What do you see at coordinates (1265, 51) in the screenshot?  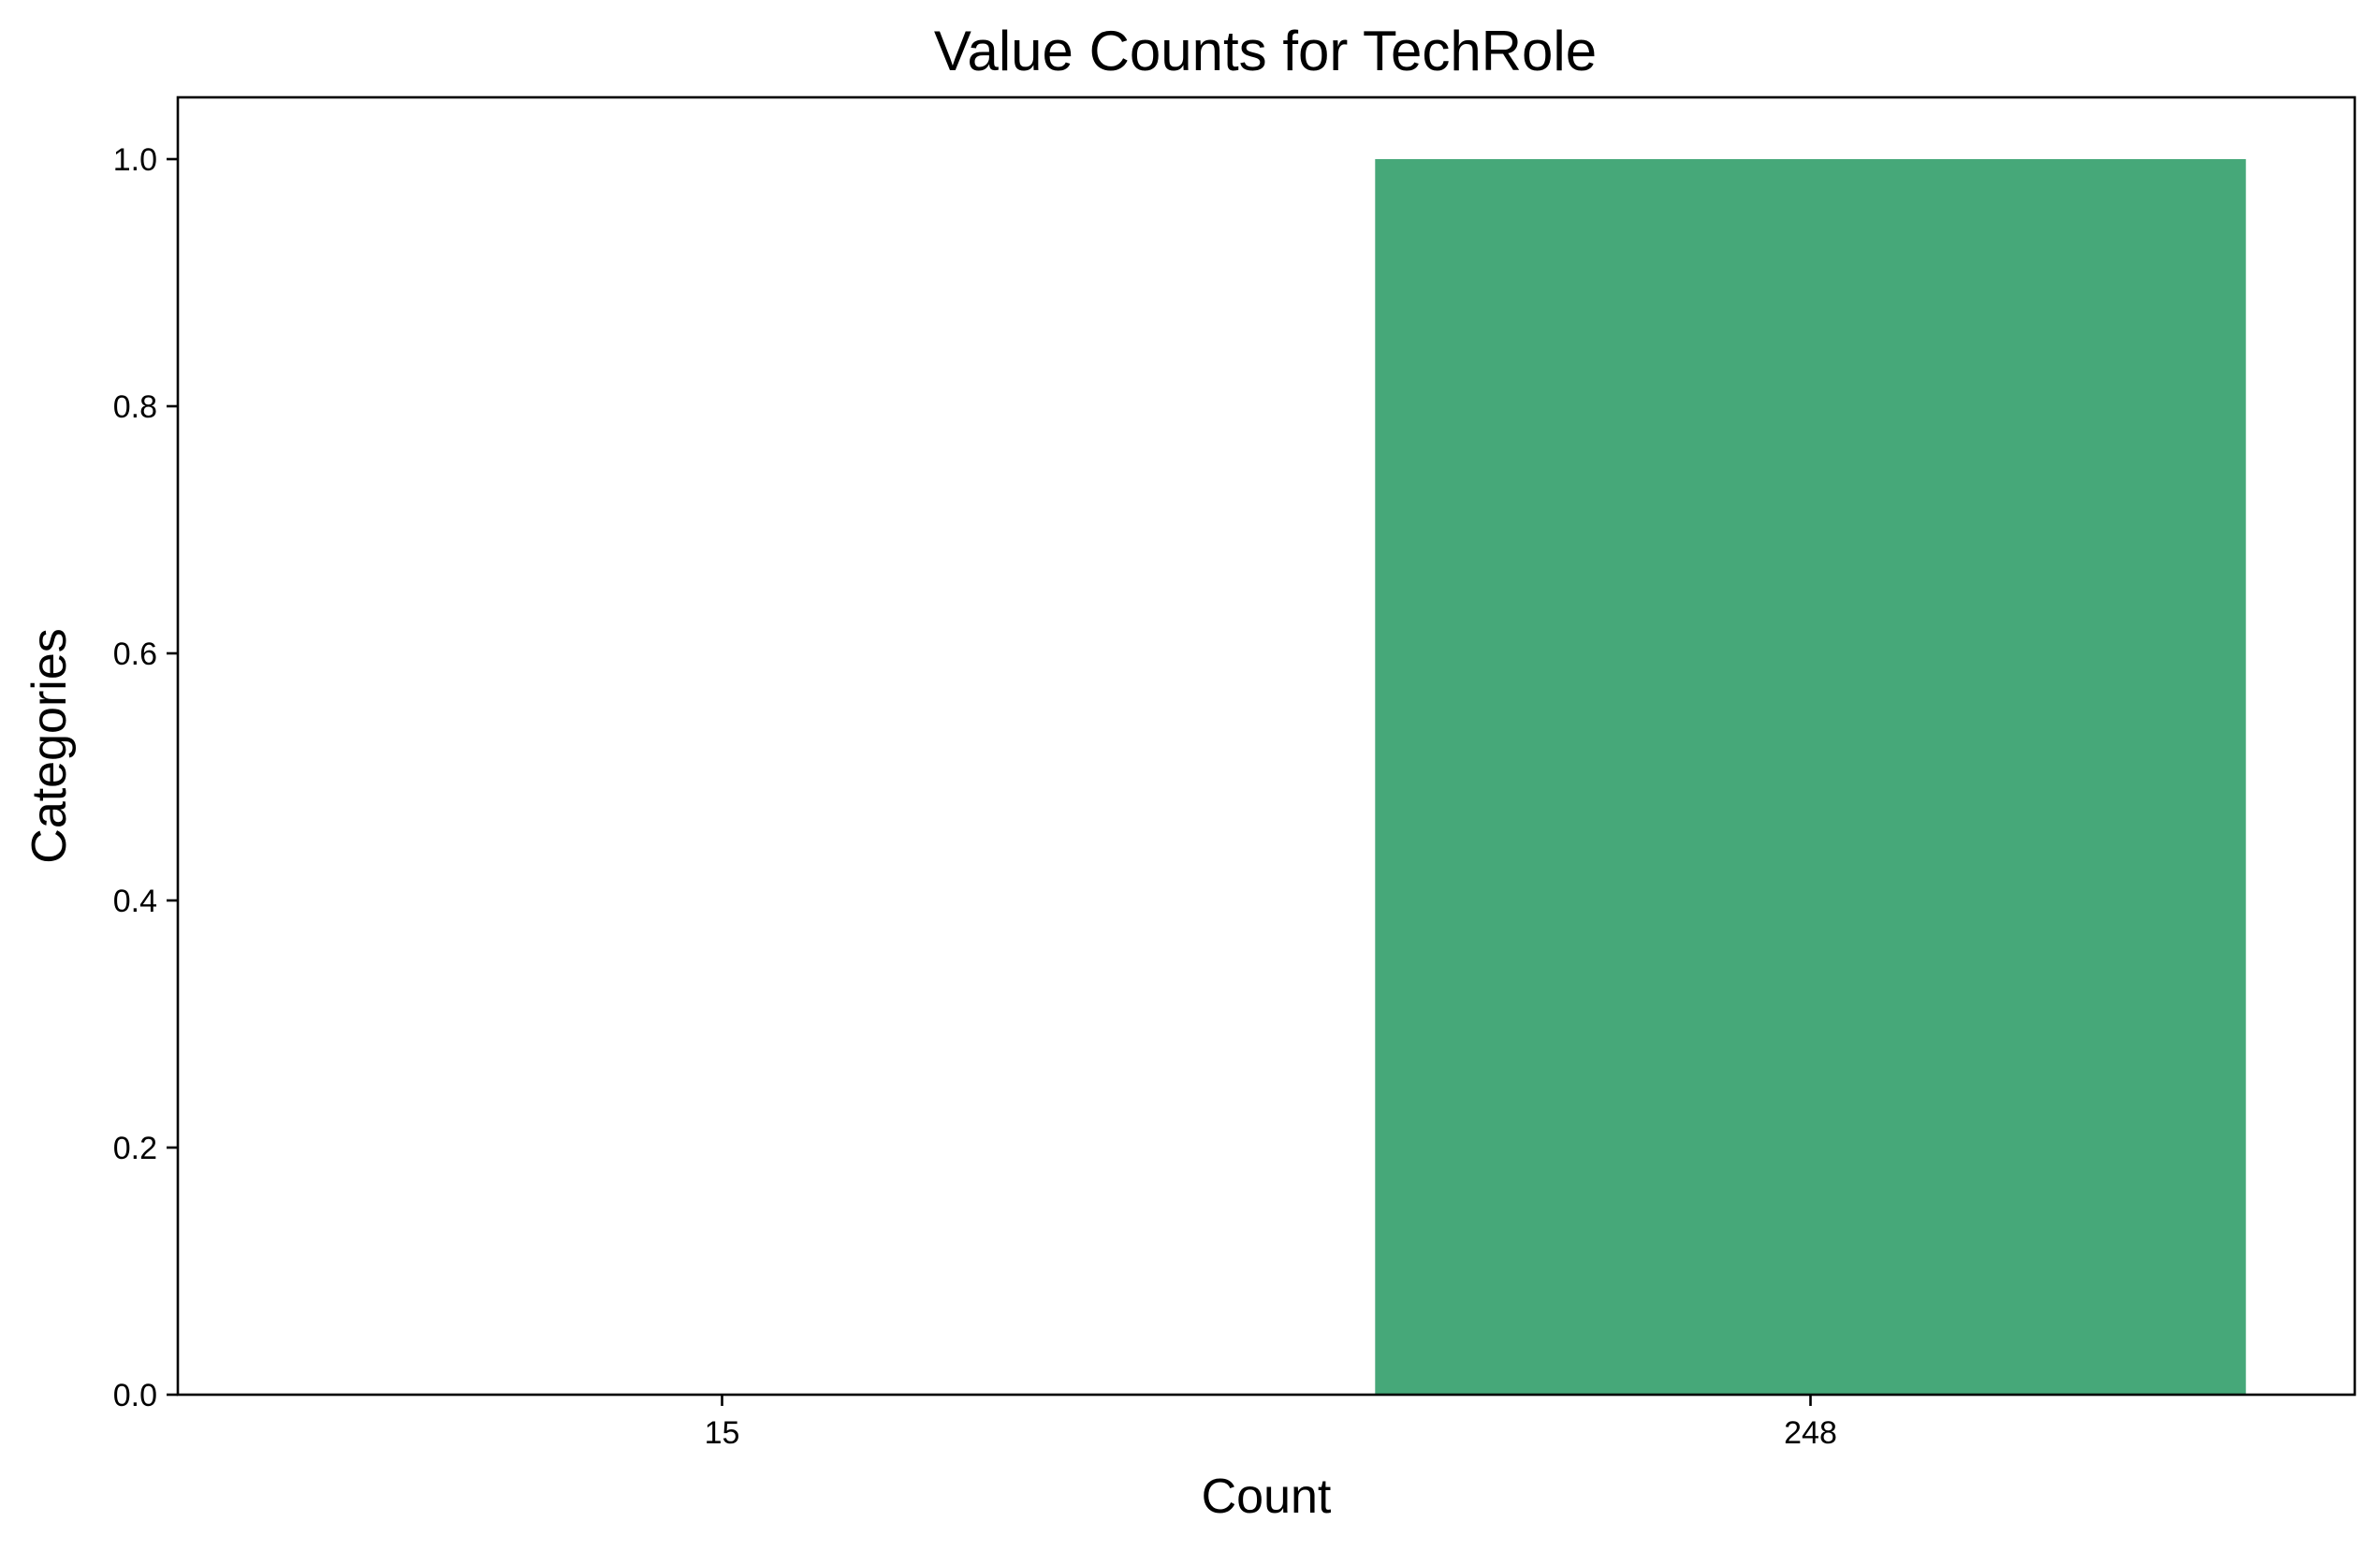 I see `chart-title: Value Counts for TechRole` at bounding box center [1265, 51].